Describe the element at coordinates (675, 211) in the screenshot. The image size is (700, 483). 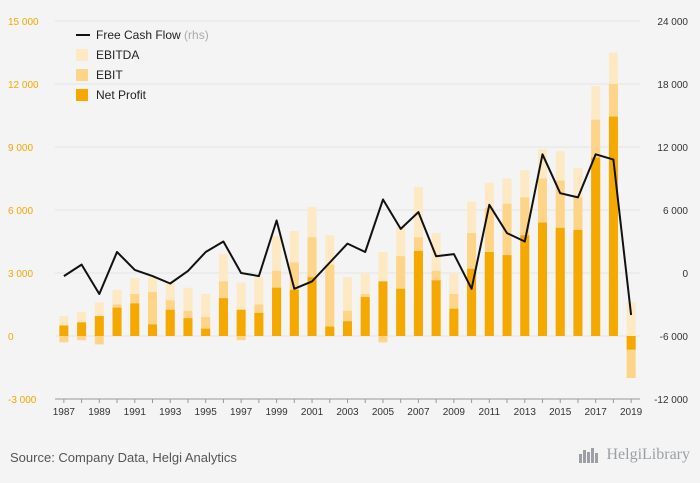
I see `y-right-tick-label: 6 000` at that location.